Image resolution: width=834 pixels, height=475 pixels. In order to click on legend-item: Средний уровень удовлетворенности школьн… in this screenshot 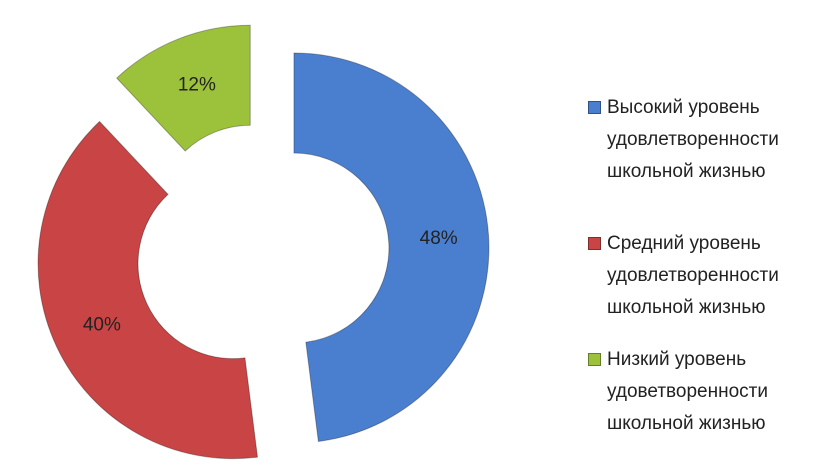, I will do `click(708, 276)`.